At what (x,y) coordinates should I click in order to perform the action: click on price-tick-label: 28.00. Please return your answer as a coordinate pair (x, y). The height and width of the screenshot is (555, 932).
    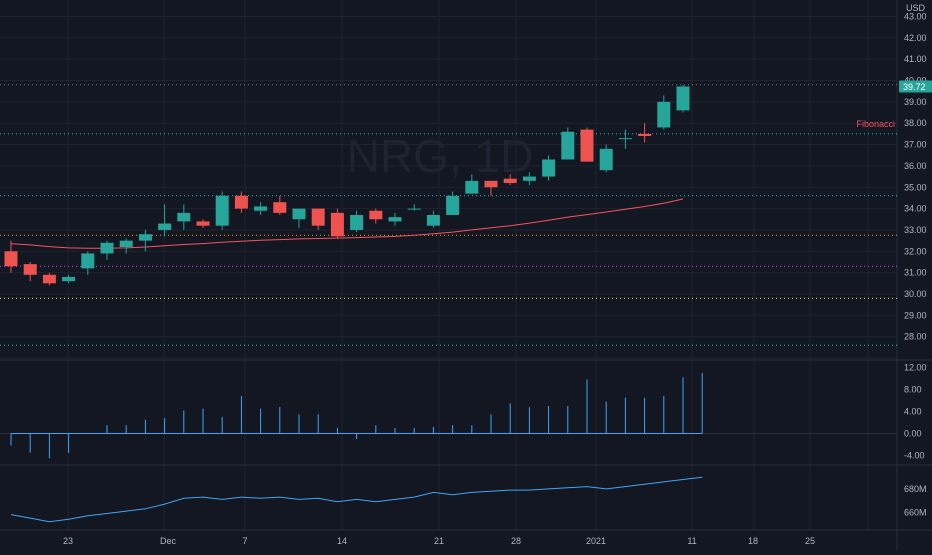
    Looking at the image, I should click on (915, 337).